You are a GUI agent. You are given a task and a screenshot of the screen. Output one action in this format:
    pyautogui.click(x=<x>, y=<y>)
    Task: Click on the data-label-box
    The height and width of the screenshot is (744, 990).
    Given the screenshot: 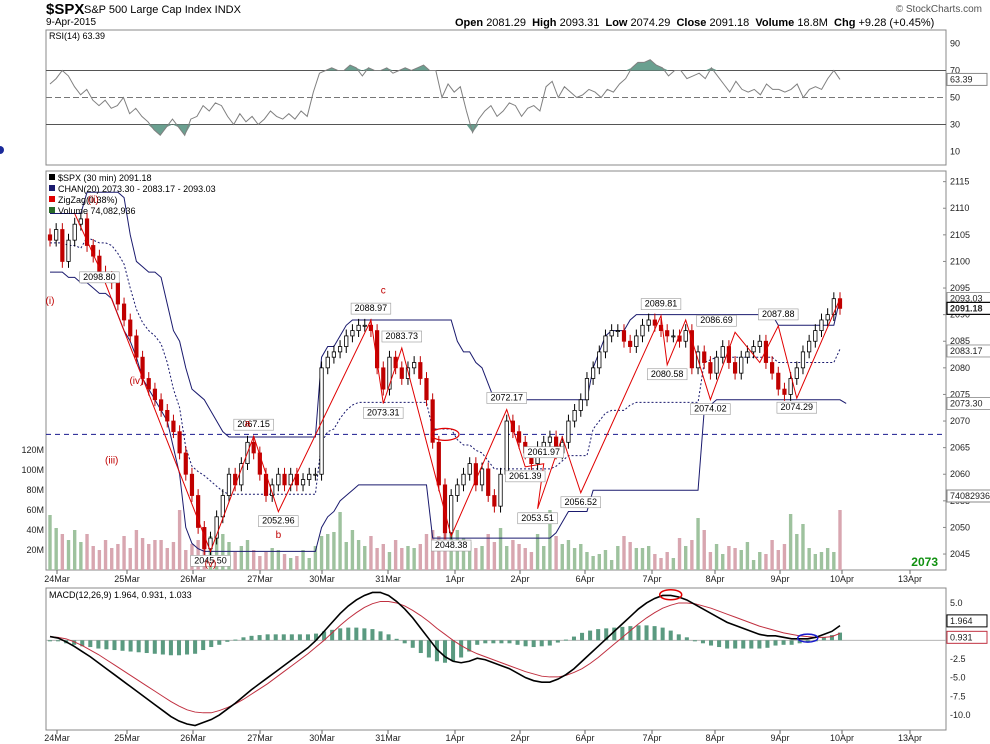 What is the action you would take?
    pyautogui.click(x=451, y=545)
    